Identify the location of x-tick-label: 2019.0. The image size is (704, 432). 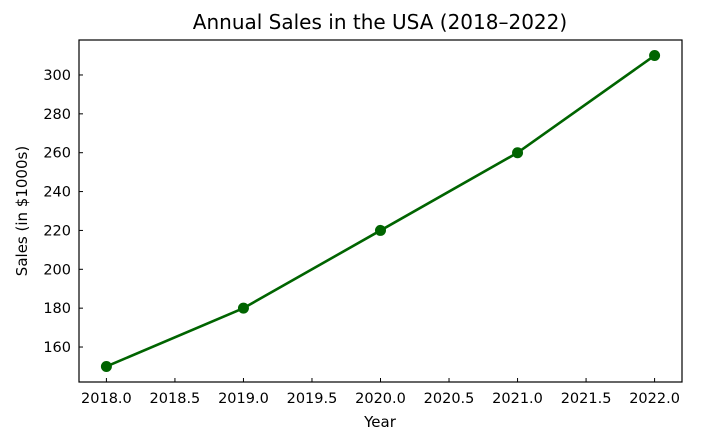
(243, 399).